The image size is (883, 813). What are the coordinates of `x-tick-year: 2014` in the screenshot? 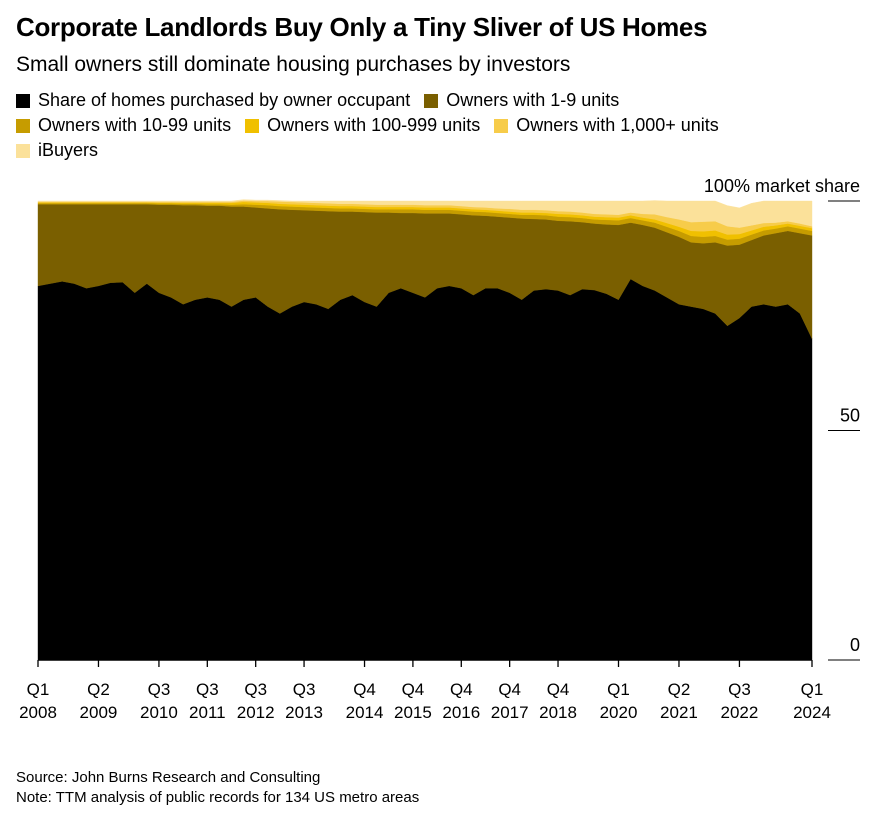 It's located at (365, 712).